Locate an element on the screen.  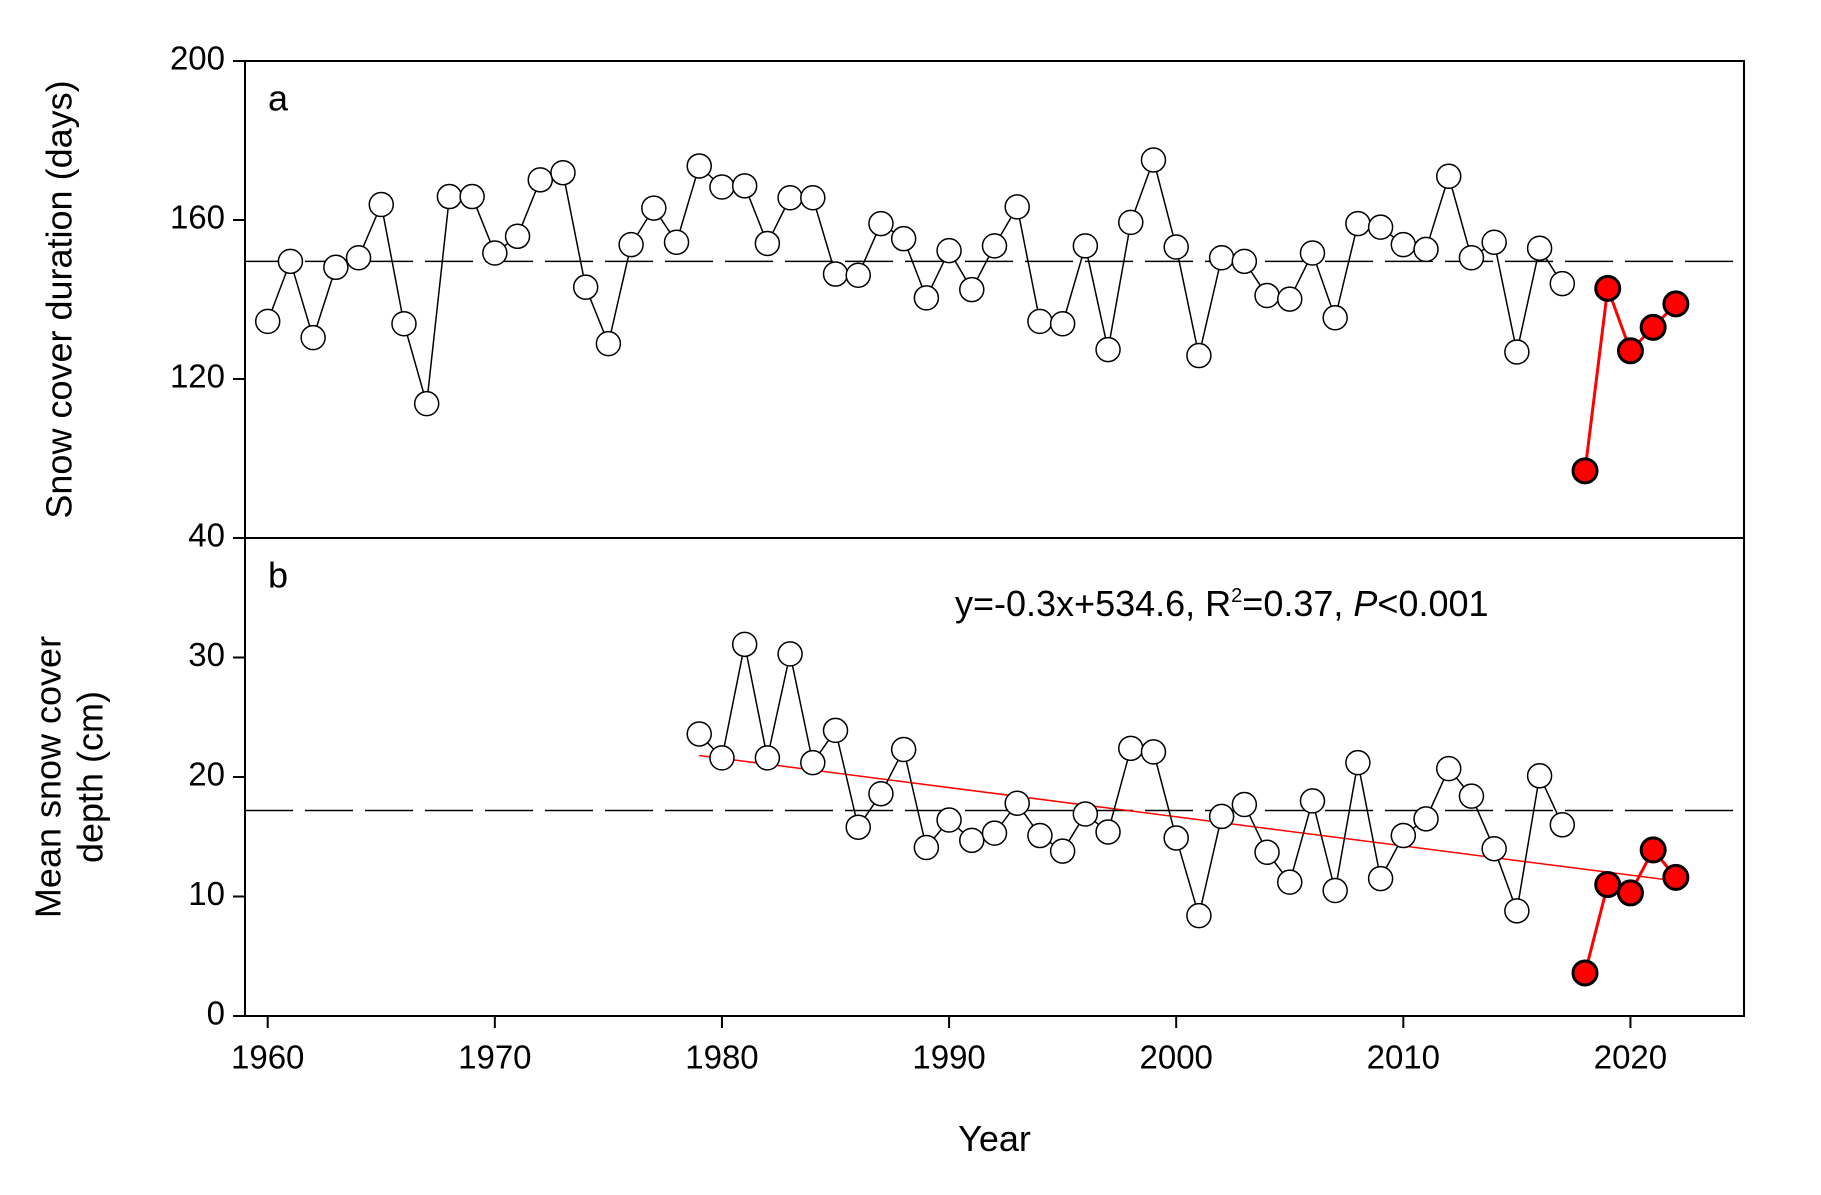
x-tick-label: 1980 is located at coordinates (721, 1057).